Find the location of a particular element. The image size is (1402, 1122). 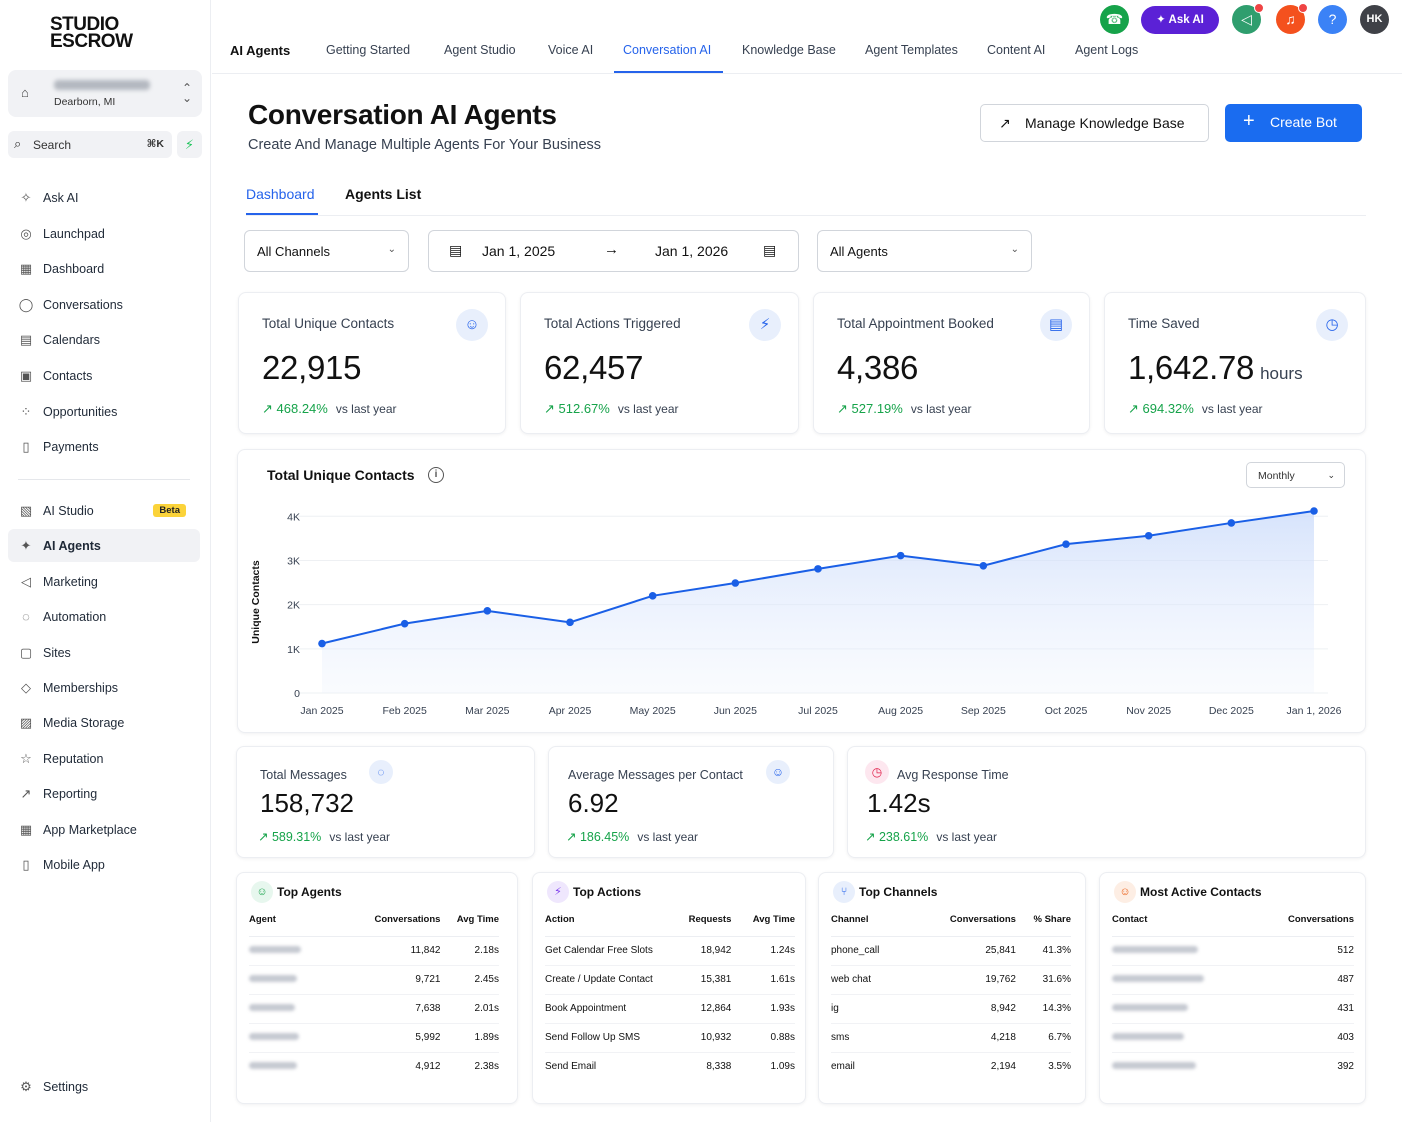

topnav-tab-conversation-ai: Conversation AI is located at coordinates (667, 50).